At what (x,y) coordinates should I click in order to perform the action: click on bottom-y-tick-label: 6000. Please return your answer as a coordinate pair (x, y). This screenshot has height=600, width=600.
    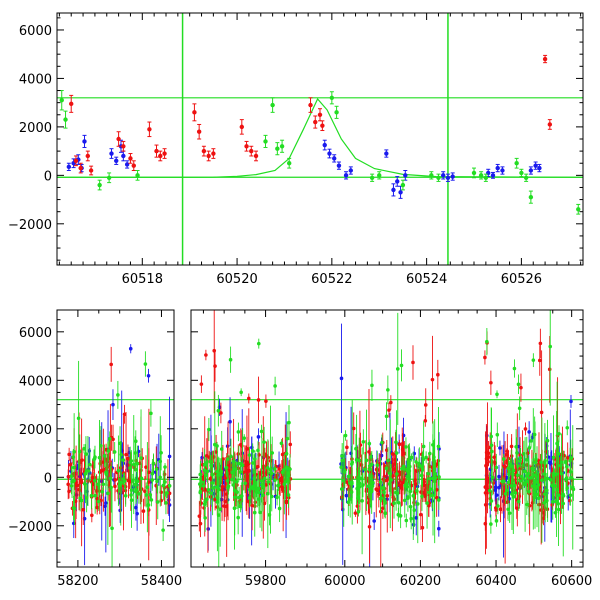
    Looking at the image, I should click on (35, 333).